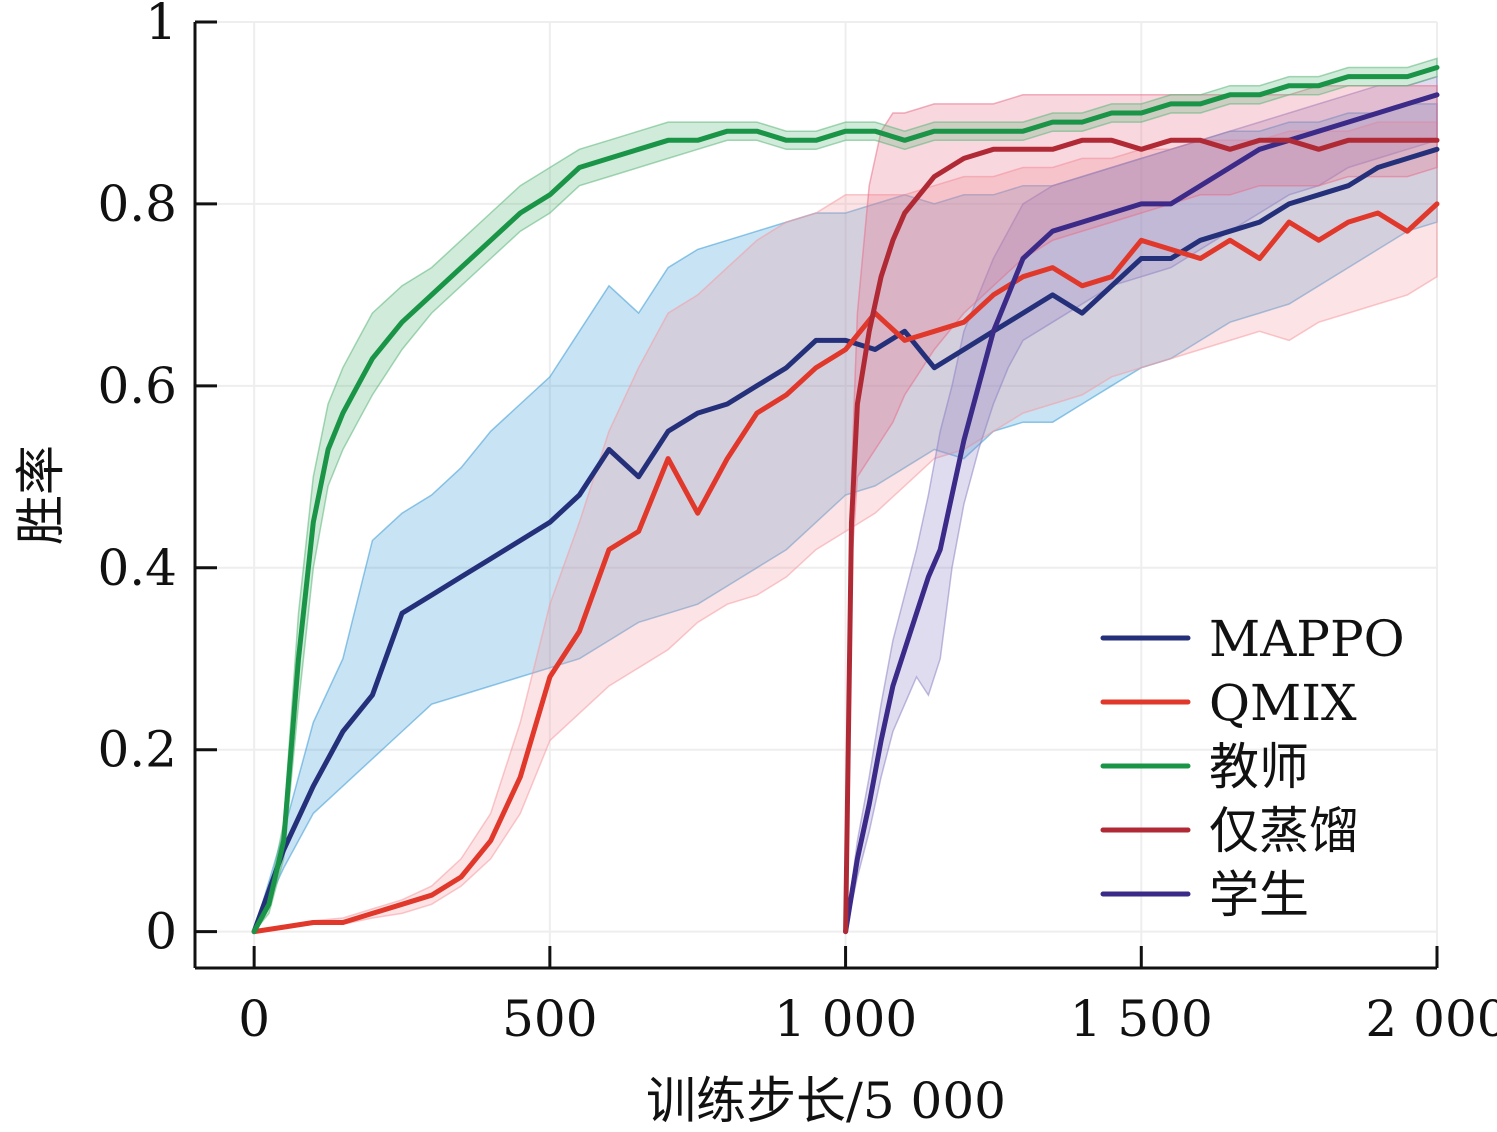 This screenshot has width=1497, height=1132. Describe the element at coordinates (137, 386) in the screenshot. I see `y-tick-label: 0.6` at that location.